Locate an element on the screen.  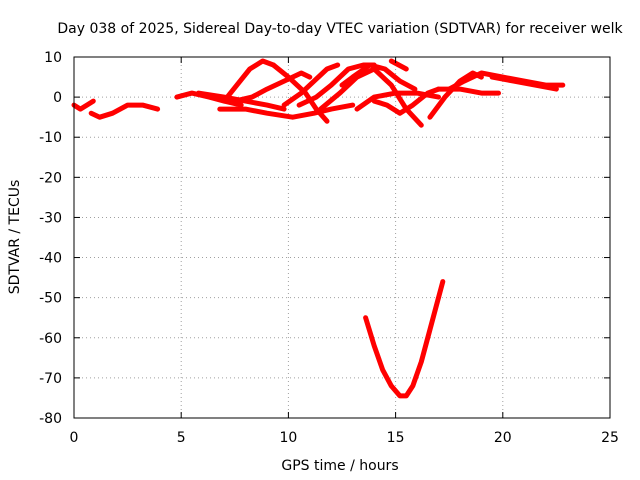
x-tick-label: 10 is located at coordinates (288, 438).